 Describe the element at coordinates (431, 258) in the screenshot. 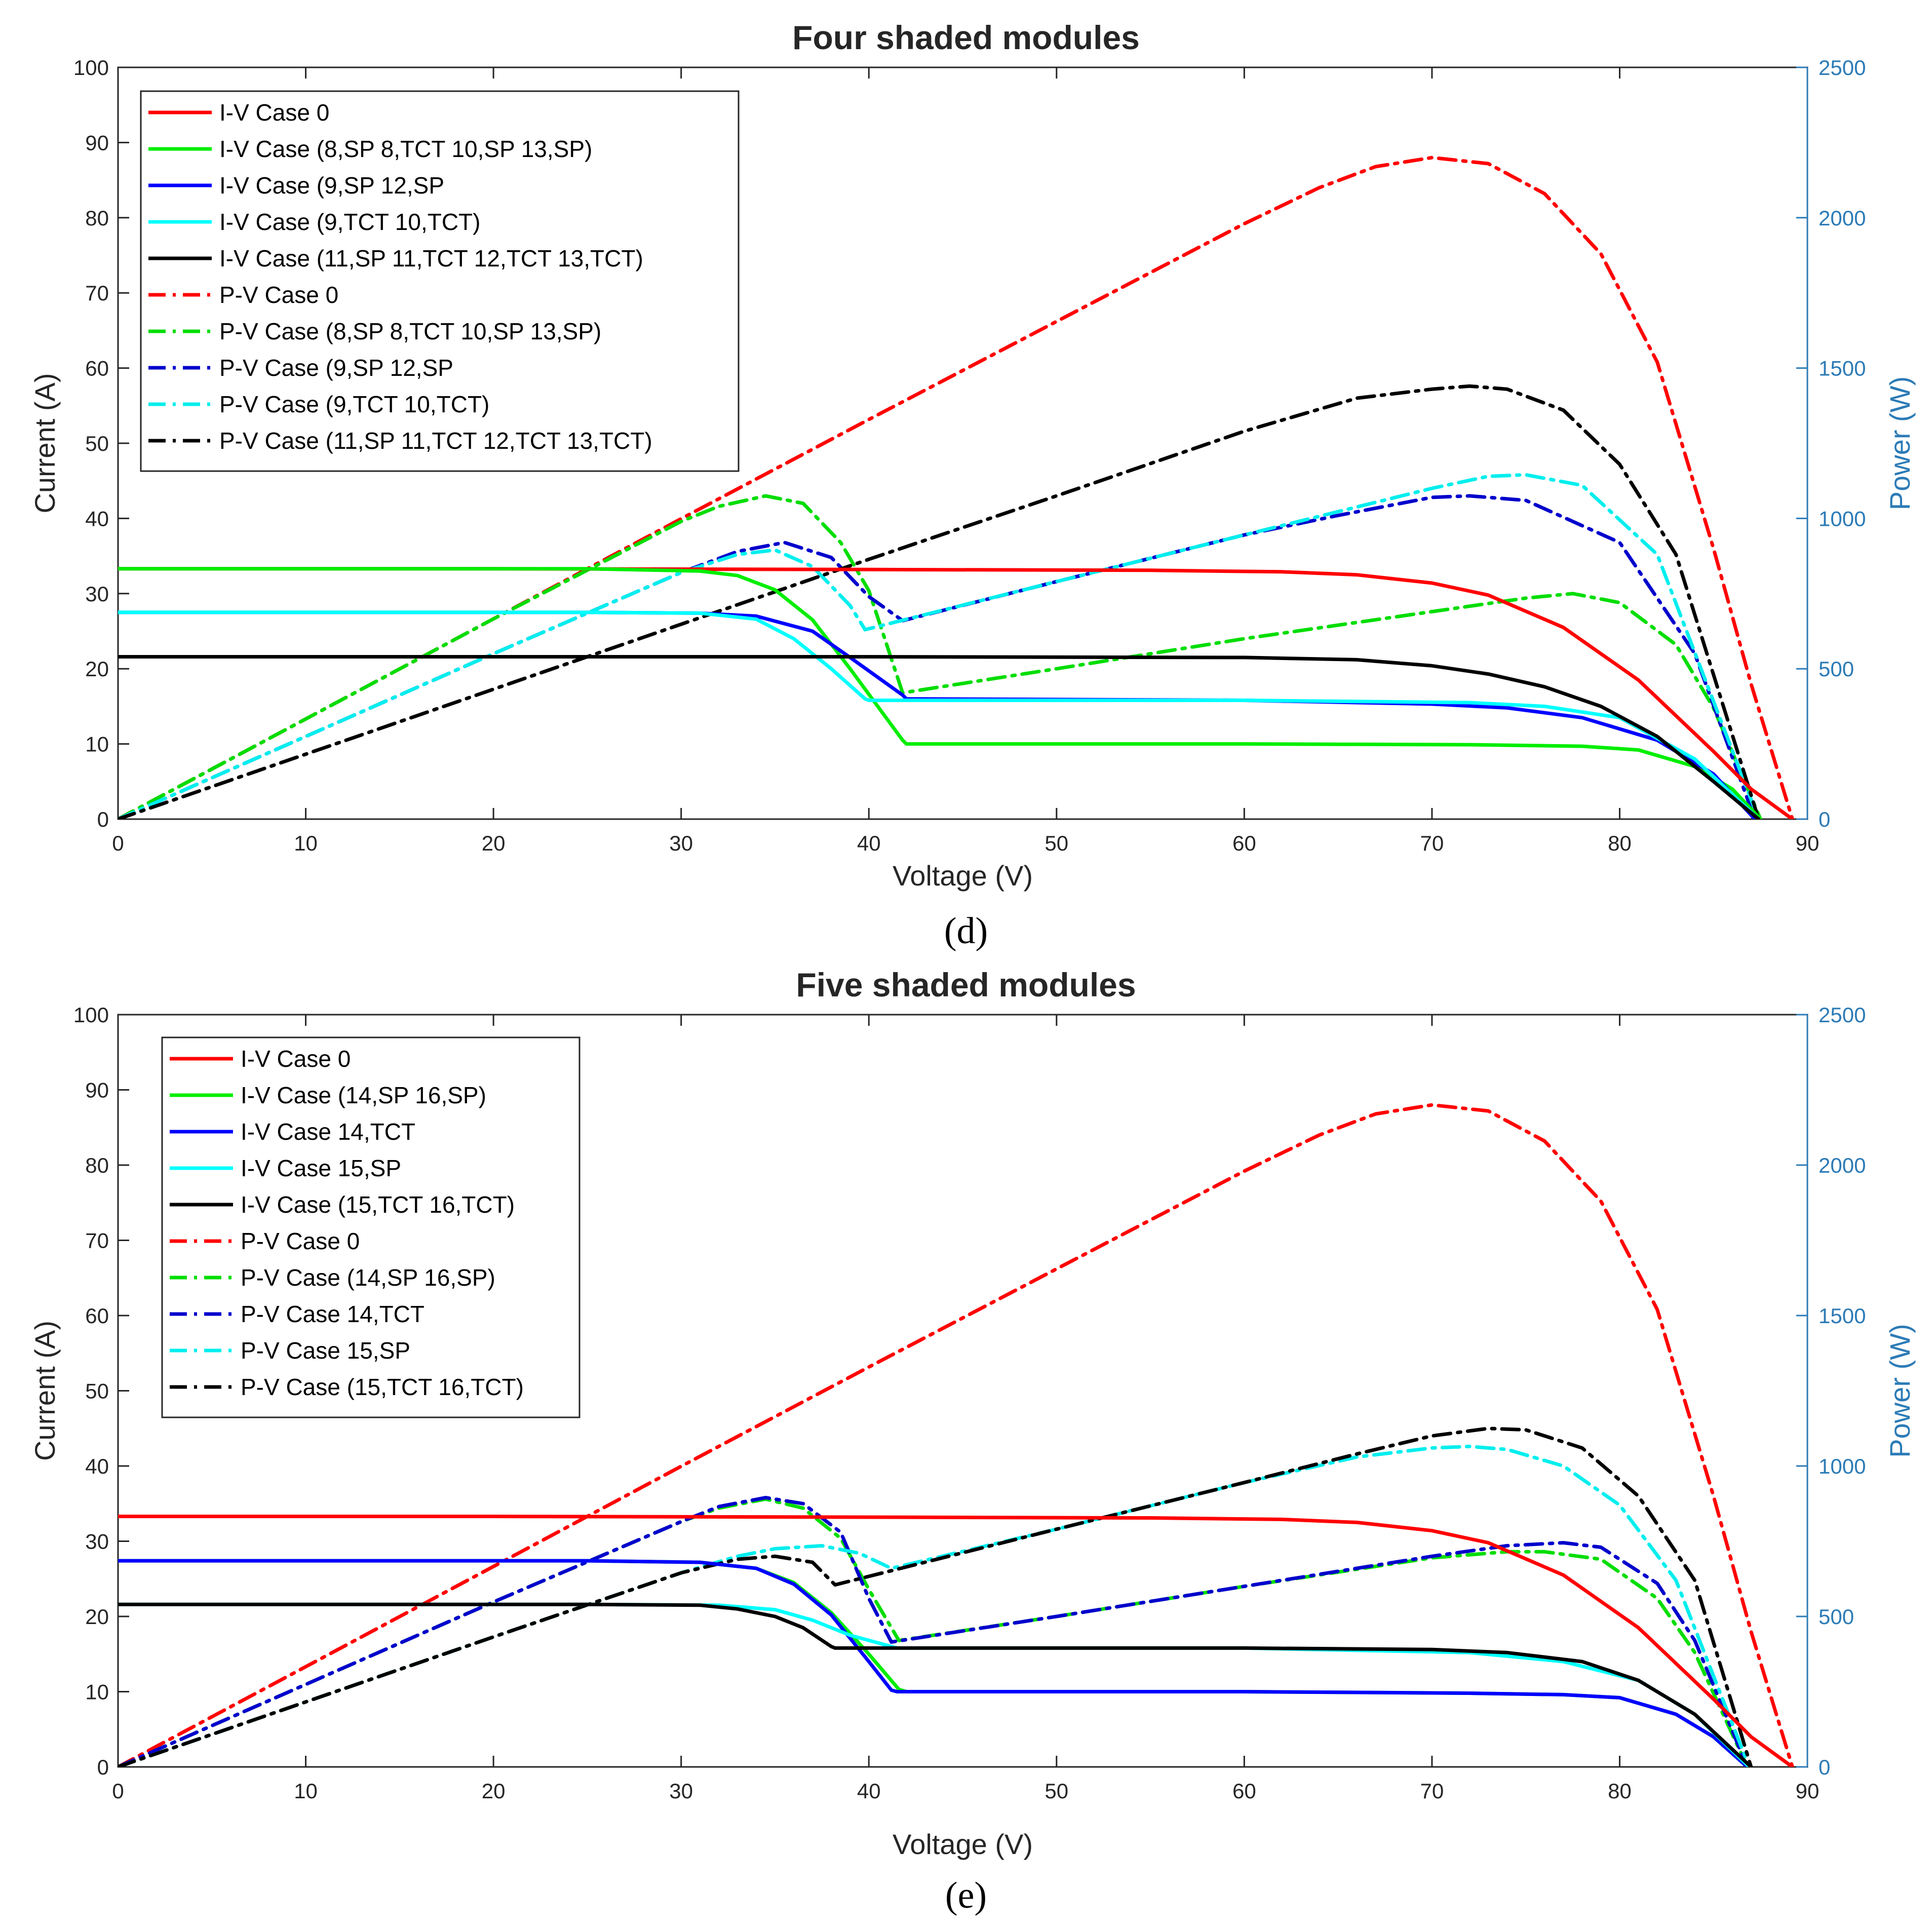

I see `legend-entry: I-V Case (11,SP 11,TCT 12,TCT 13,TCT)` at that location.